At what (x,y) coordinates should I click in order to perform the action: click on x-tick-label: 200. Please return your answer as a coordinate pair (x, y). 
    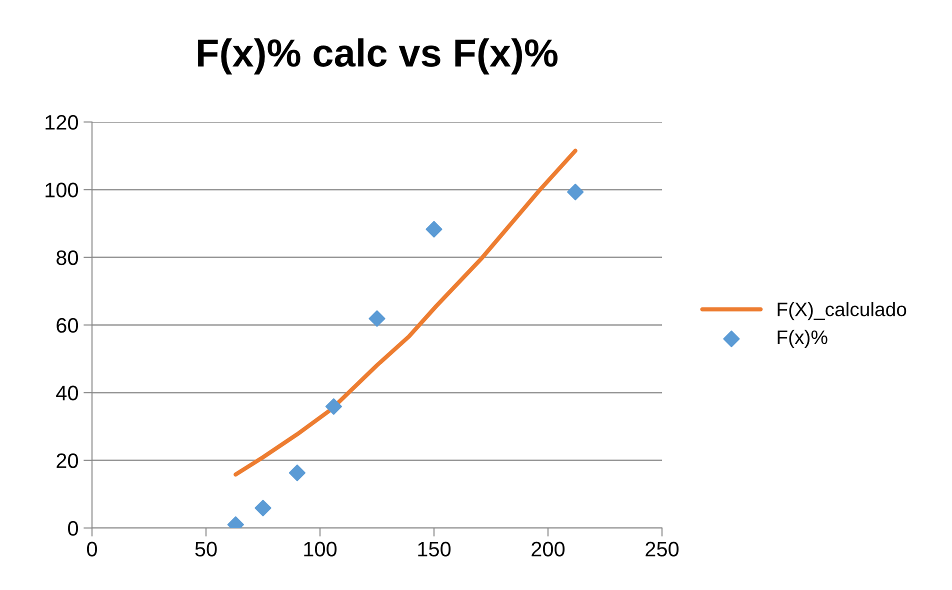
    Looking at the image, I should click on (548, 549).